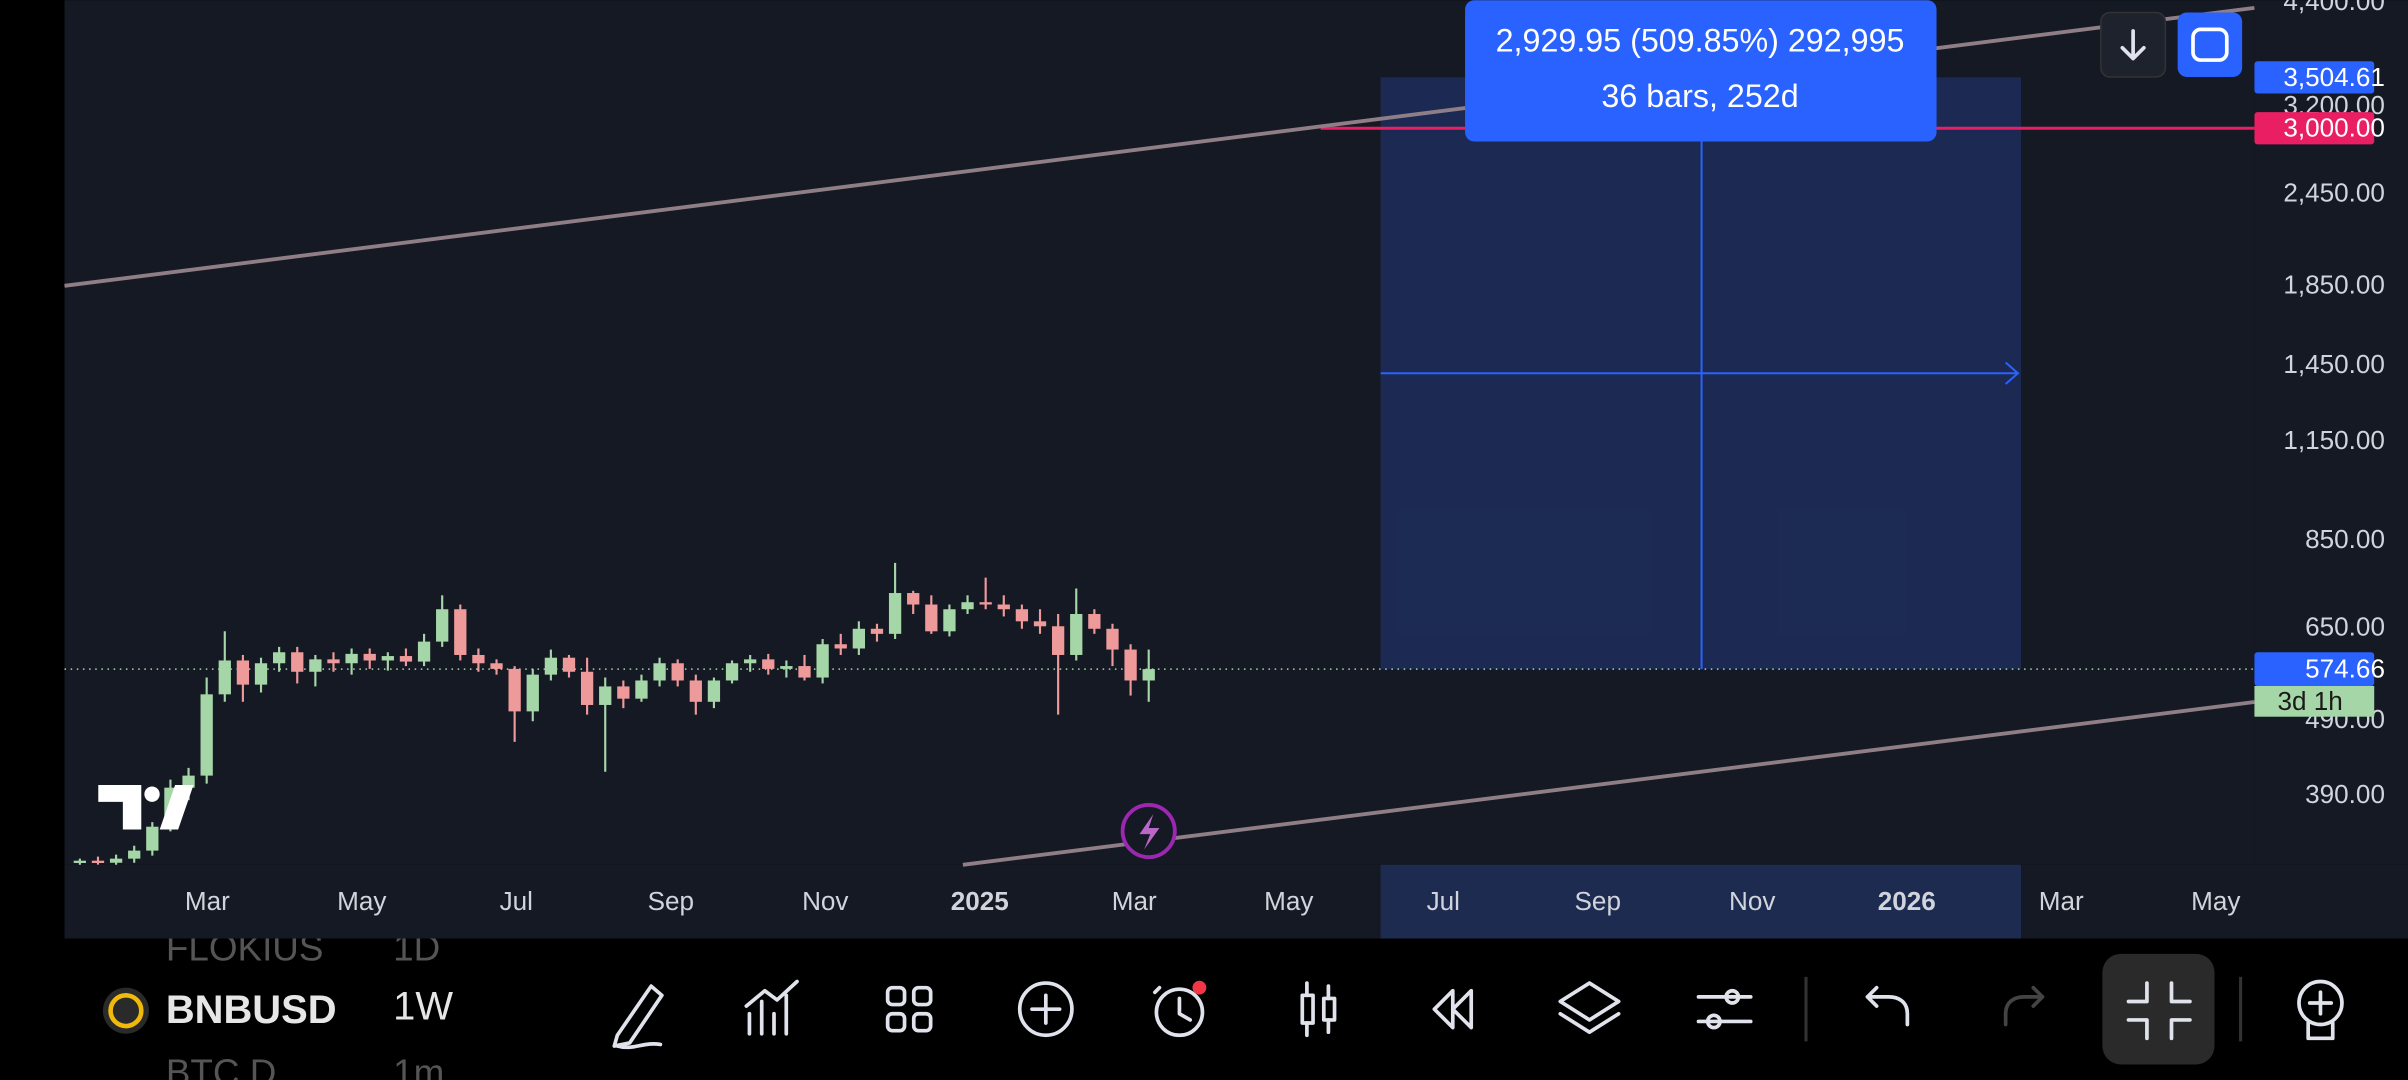 This screenshot has height=1080, width=2408. I want to click on redo-button, so click(2024, 1006).